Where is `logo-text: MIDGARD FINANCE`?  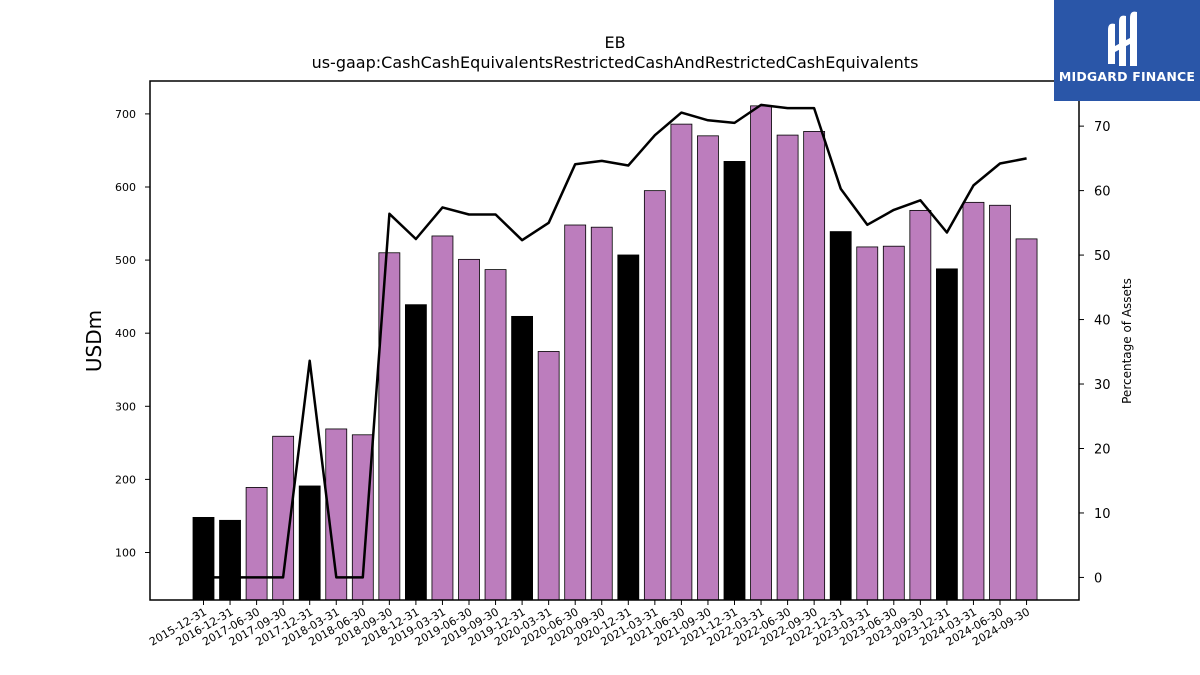
logo-text: MIDGARD FINANCE is located at coordinates (1127, 76).